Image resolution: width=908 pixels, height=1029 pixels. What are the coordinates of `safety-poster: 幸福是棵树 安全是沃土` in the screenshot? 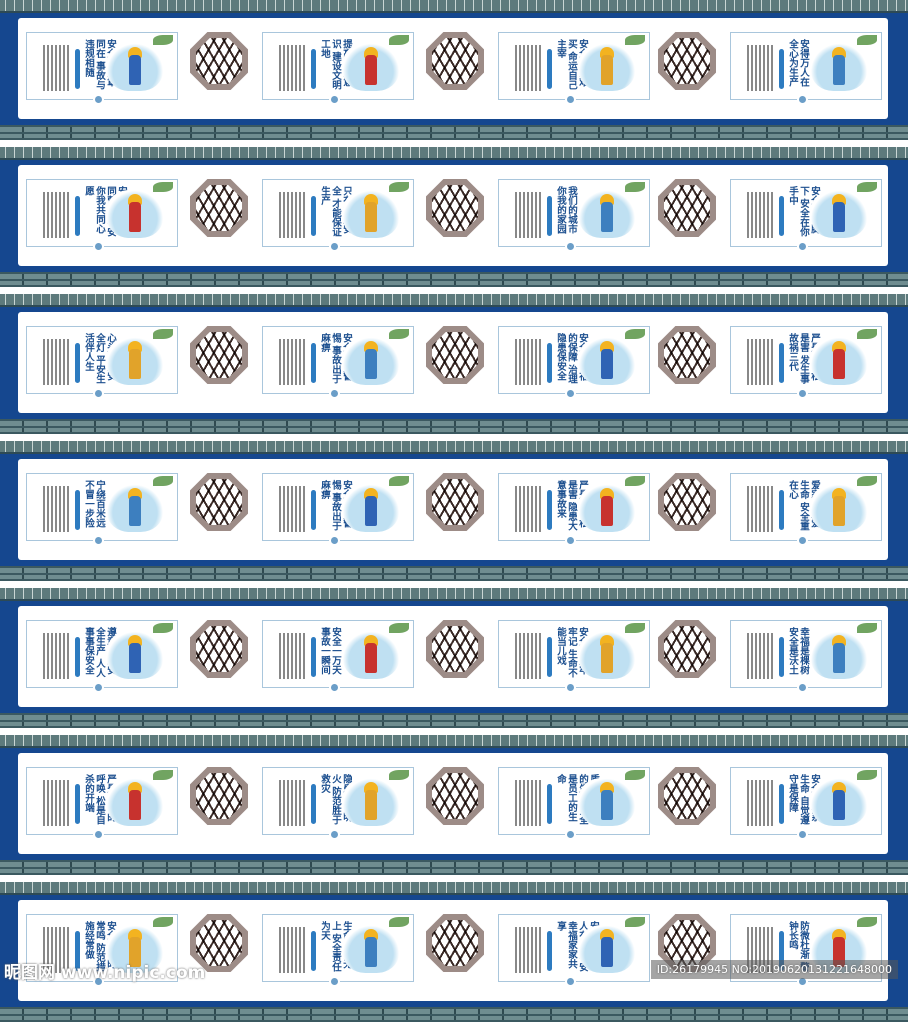 It's located at (806, 656).